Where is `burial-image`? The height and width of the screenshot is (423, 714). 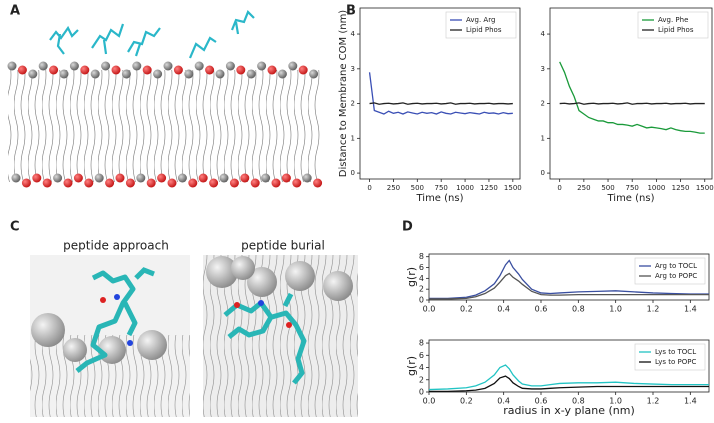
burial-image is located at coordinates (280, 336).